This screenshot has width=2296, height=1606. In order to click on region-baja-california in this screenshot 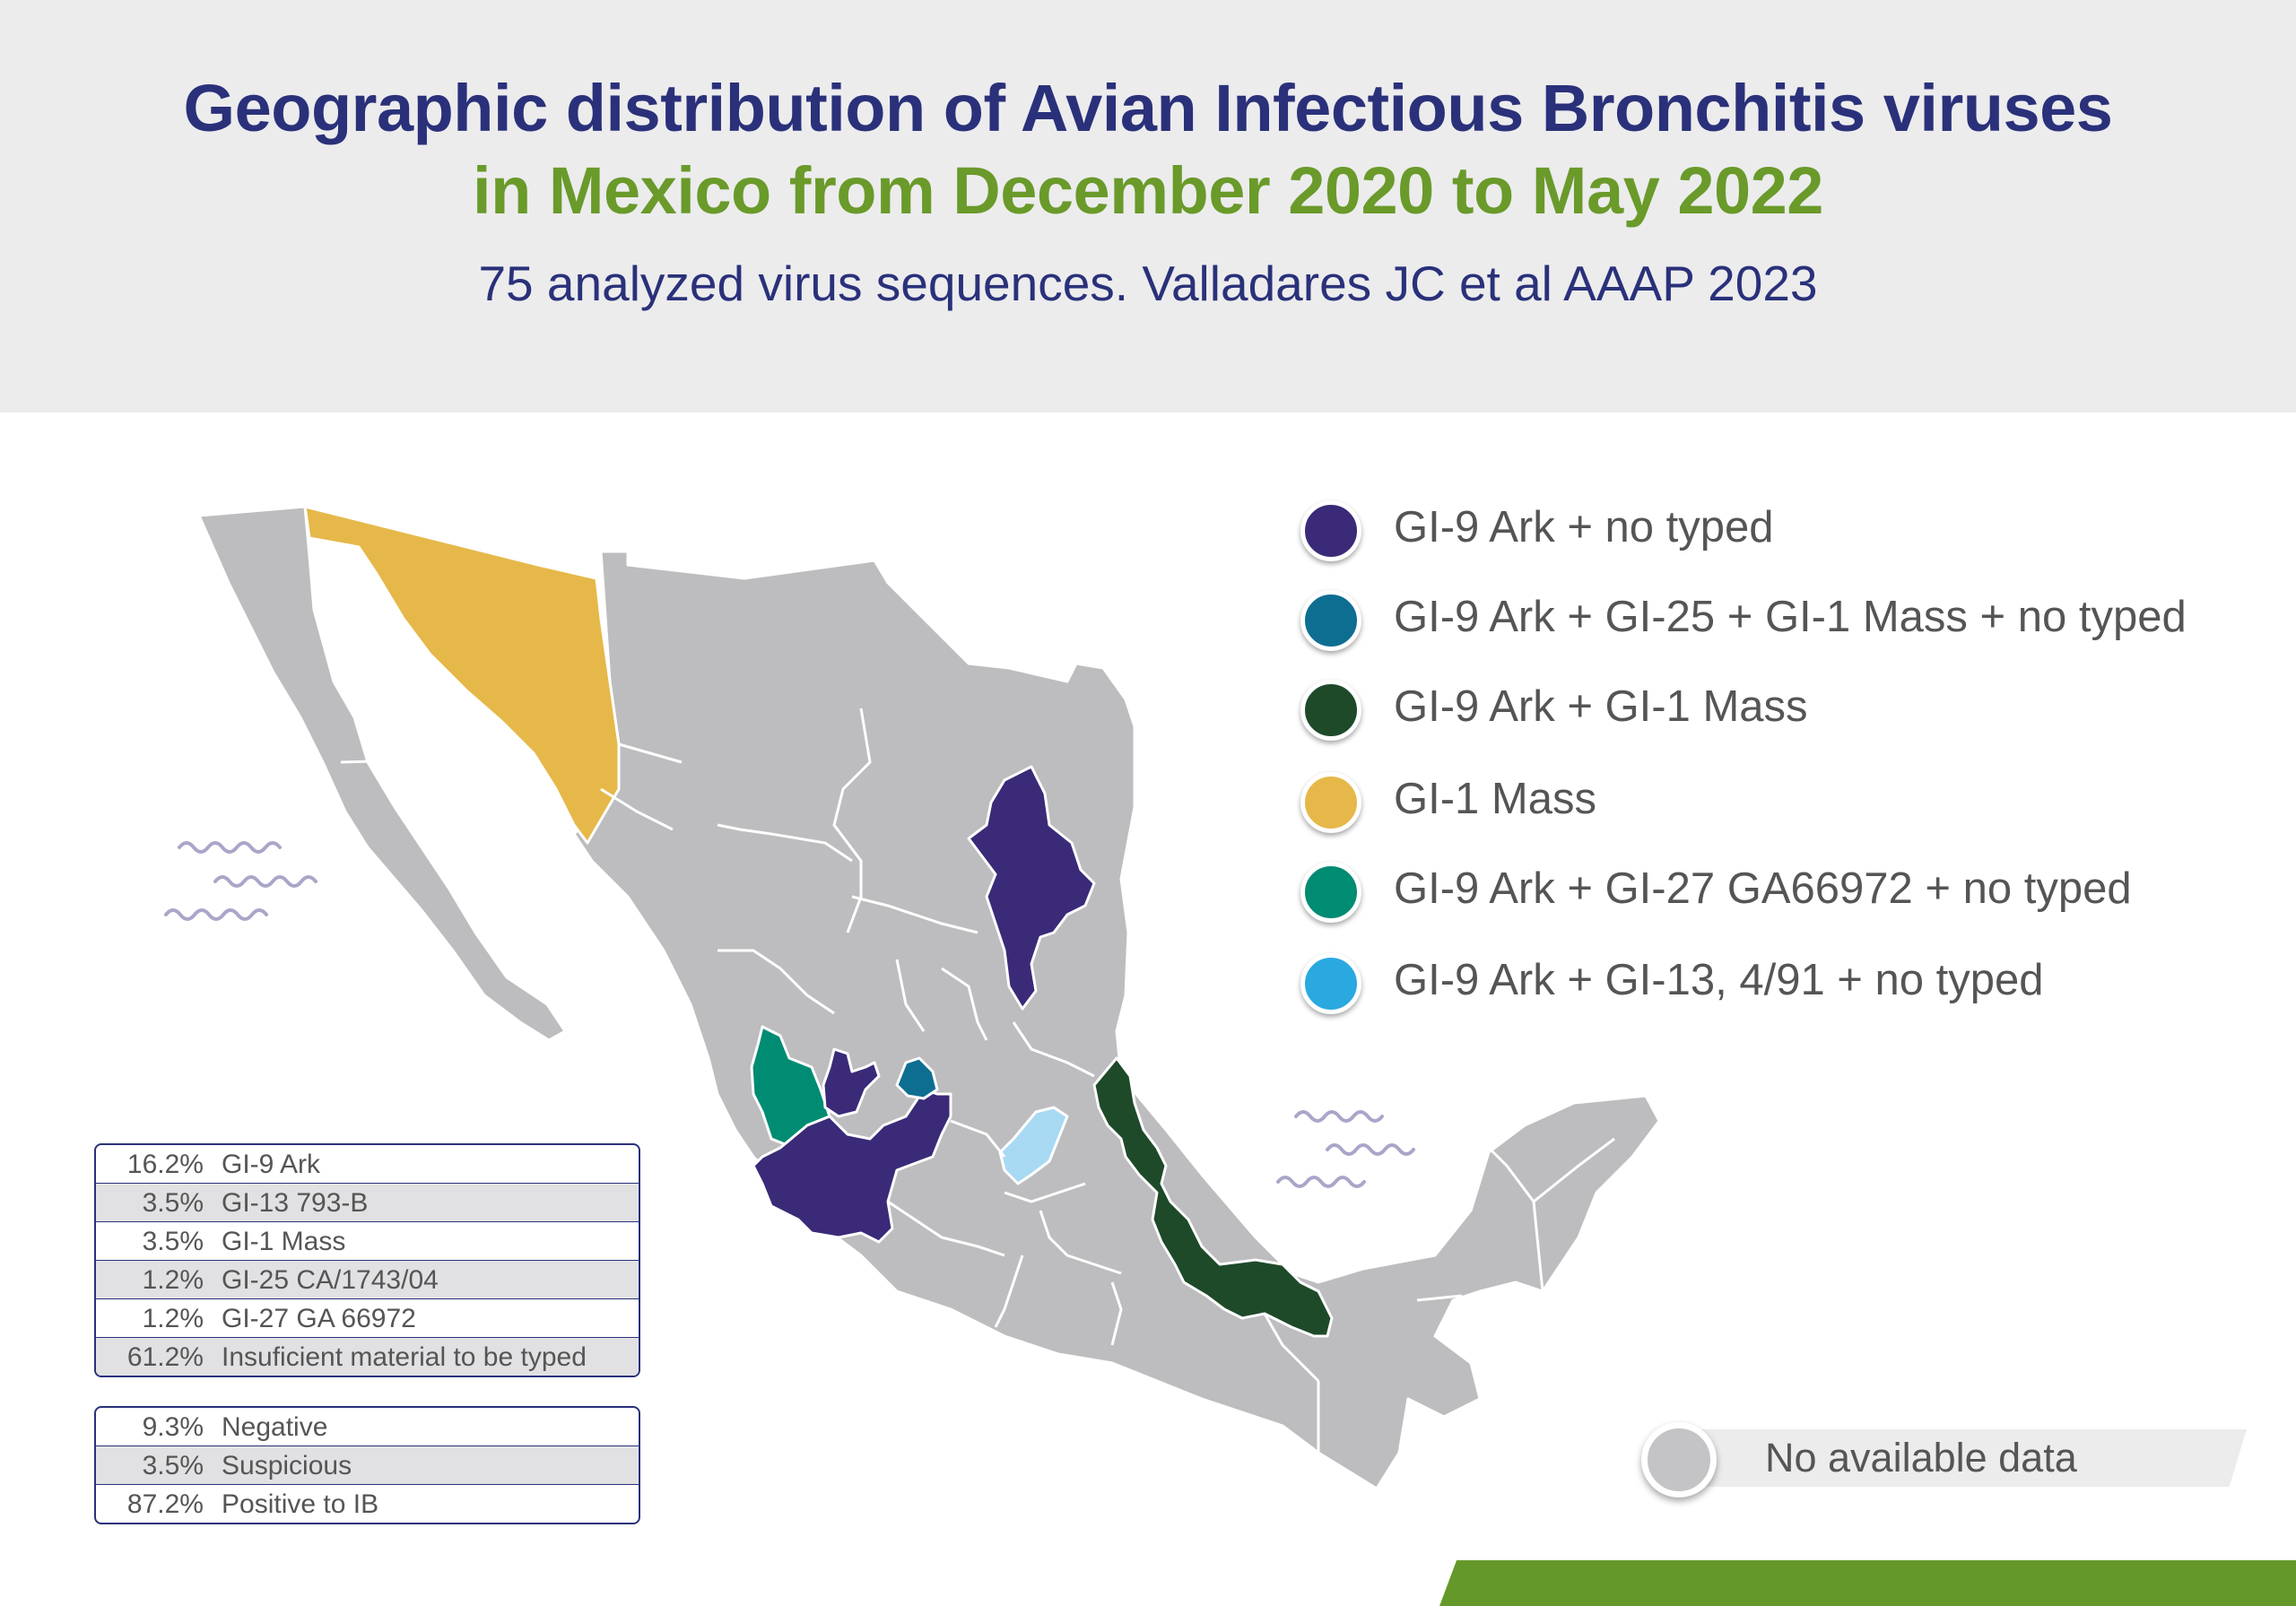, I will do `click(382, 774)`.